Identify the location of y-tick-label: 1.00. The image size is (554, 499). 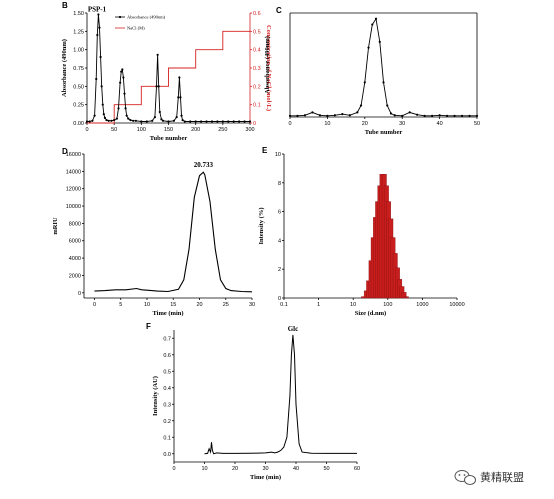
(78, 51).